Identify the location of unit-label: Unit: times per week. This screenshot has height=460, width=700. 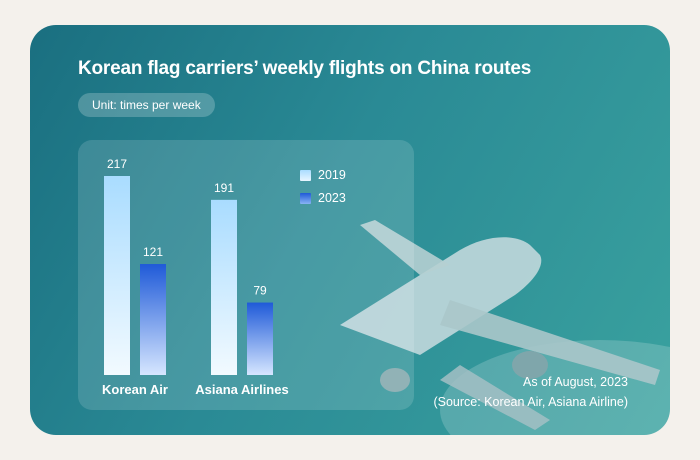
(146, 105).